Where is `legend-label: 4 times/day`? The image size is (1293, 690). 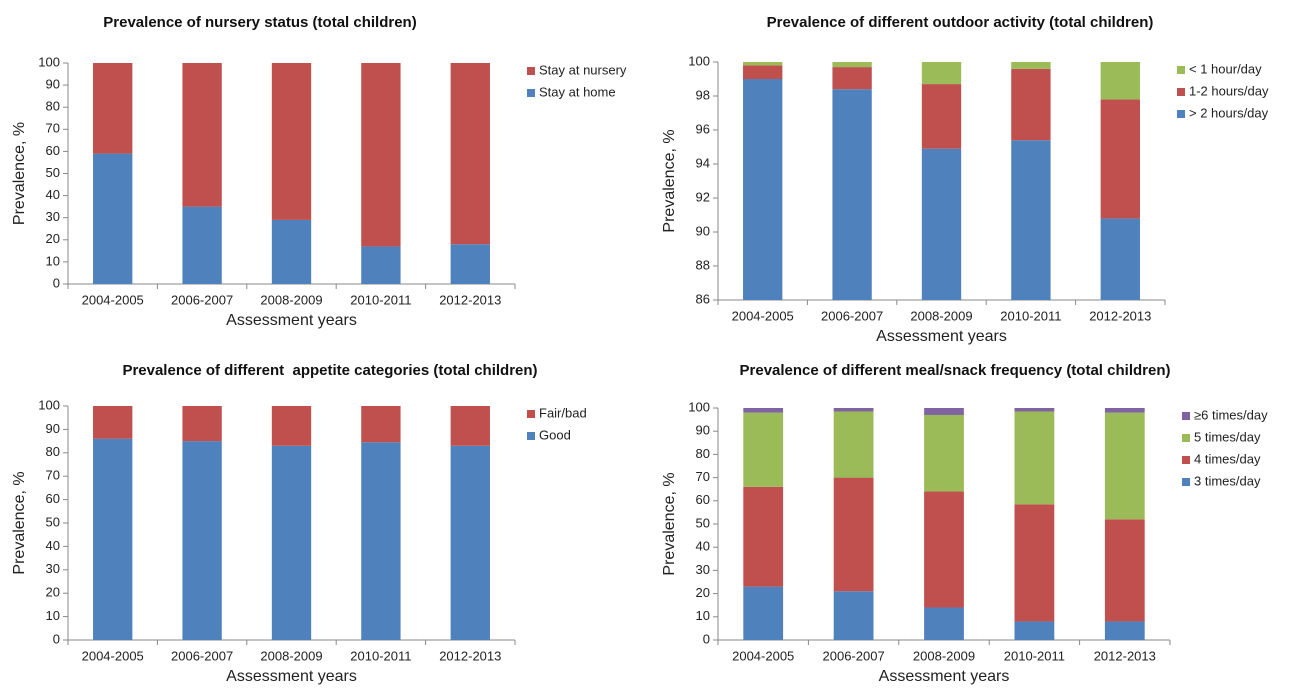
legend-label: 4 times/day is located at coordinates (1227, 458).